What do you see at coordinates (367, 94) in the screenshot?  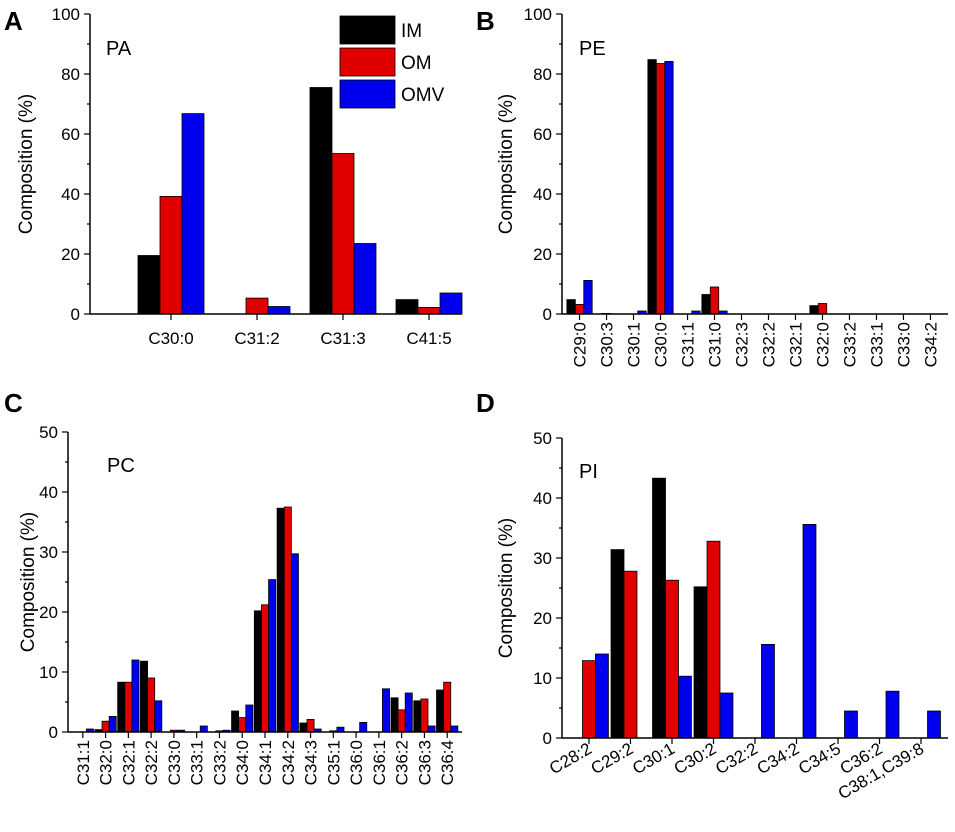 I see `legend-swatch-omv` at bounding box center [367, 94].